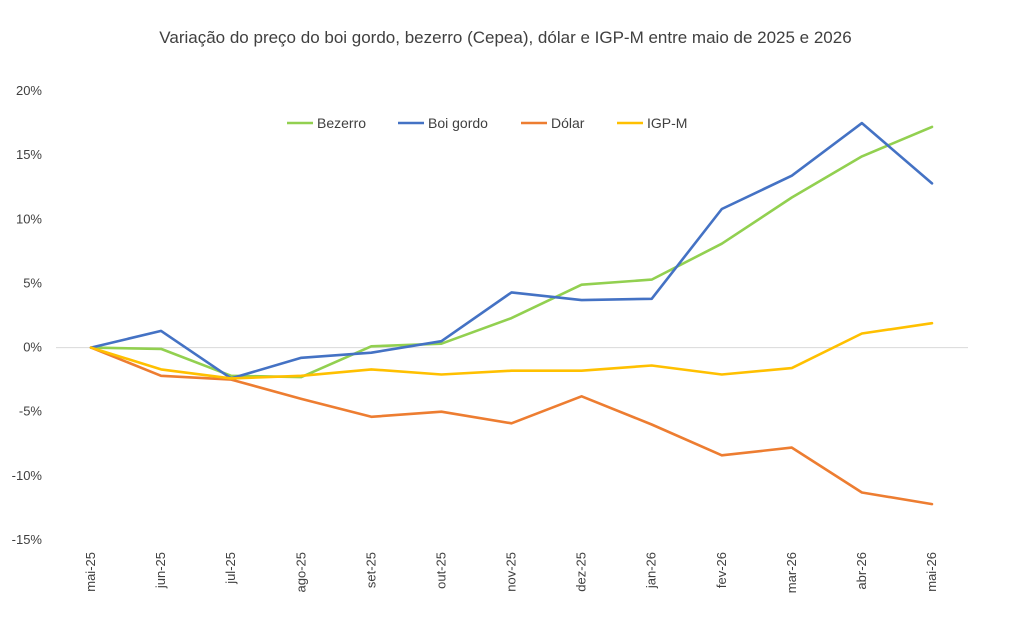  What do you see at coordinates (458, 123) in the screenshot?
I see `legend-label: Boi gordo` at bounding box center [458, 123].